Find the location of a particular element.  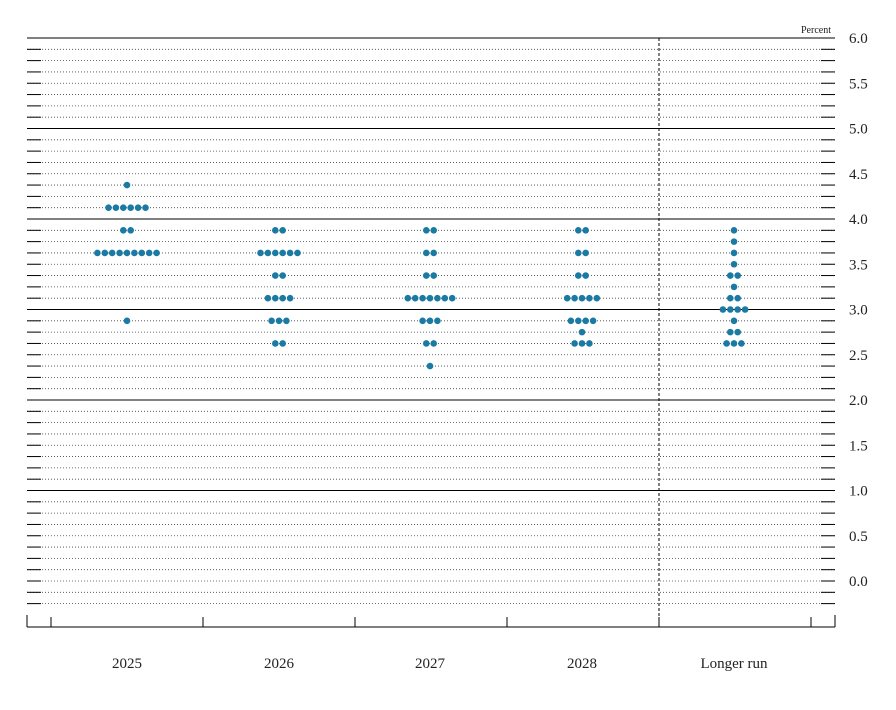

category-labels: 2025 2026 2027 2028 Longer run is located at coordinates (440, 664).